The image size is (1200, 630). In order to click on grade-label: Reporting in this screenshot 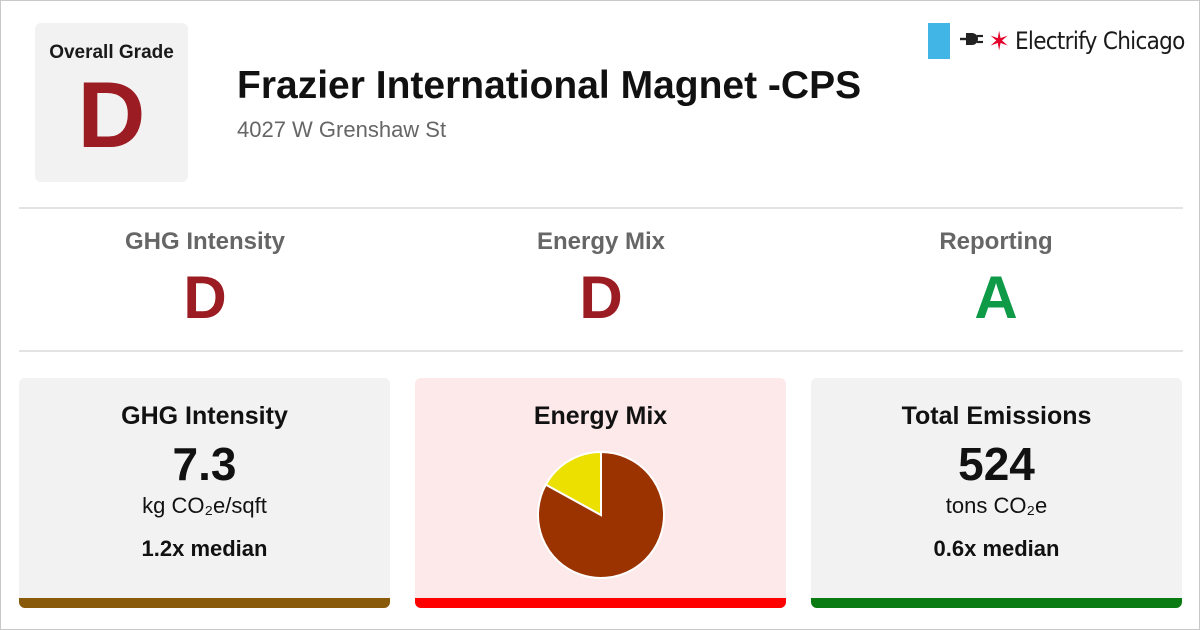, I will do `click(996, 241)`.